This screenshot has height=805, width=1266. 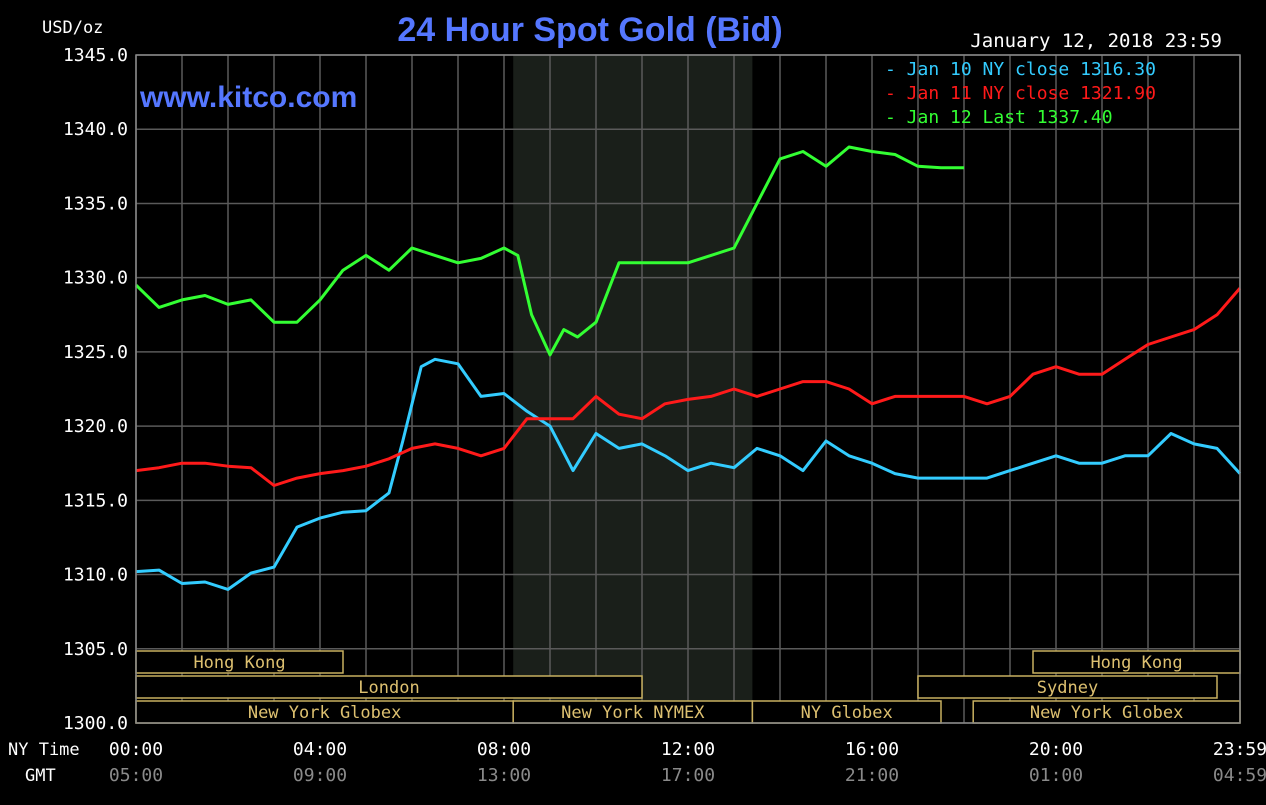 What do you see at coordinates (589, 30) in the screenshot?
I see `chart-title: 24 Hour Spot Gold (Bid)` at bounding box center [589, 30].